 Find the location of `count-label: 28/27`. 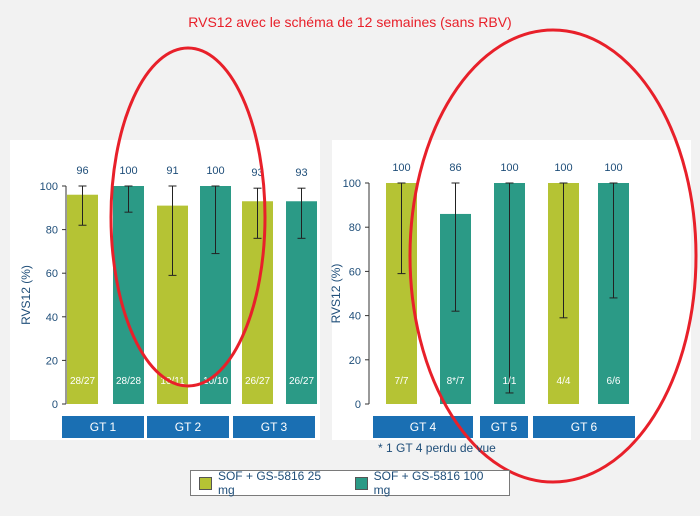

count-label: 28/27 is located at coordinates (82, 381).